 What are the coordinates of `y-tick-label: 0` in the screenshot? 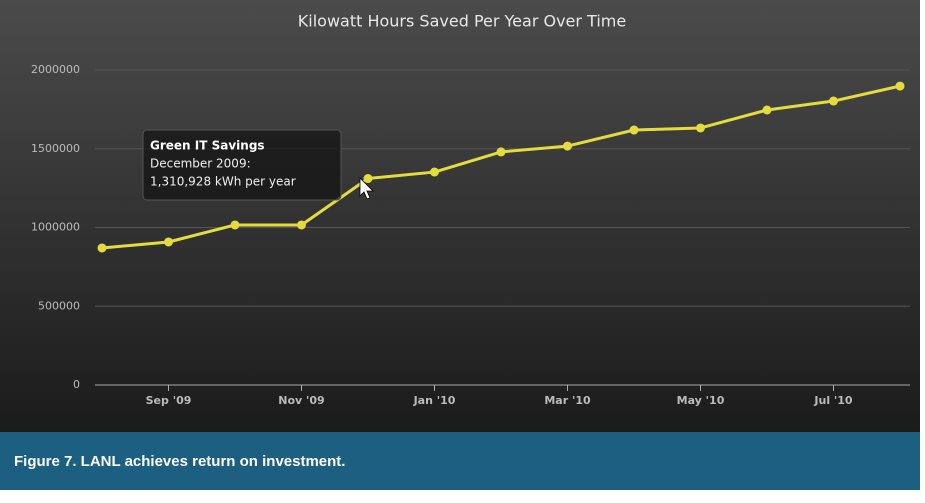 It's located at (76, 384).